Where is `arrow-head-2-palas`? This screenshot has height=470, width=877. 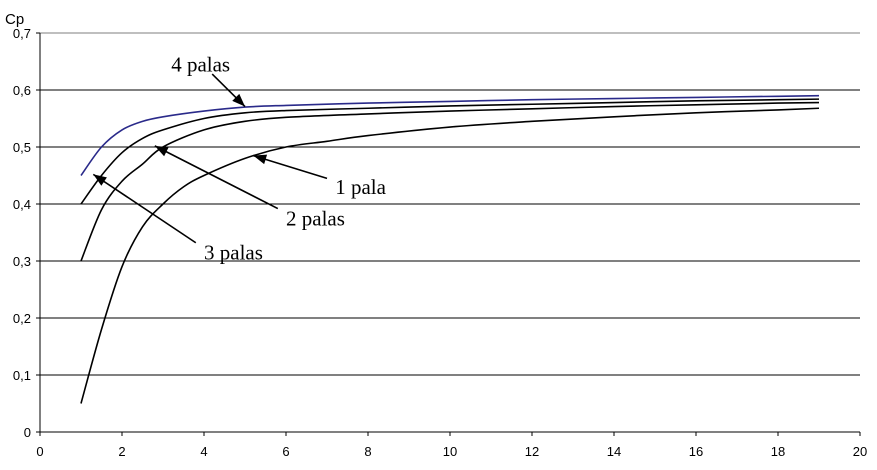
arrow-head-2-palas is located at coordinates (161, 151).